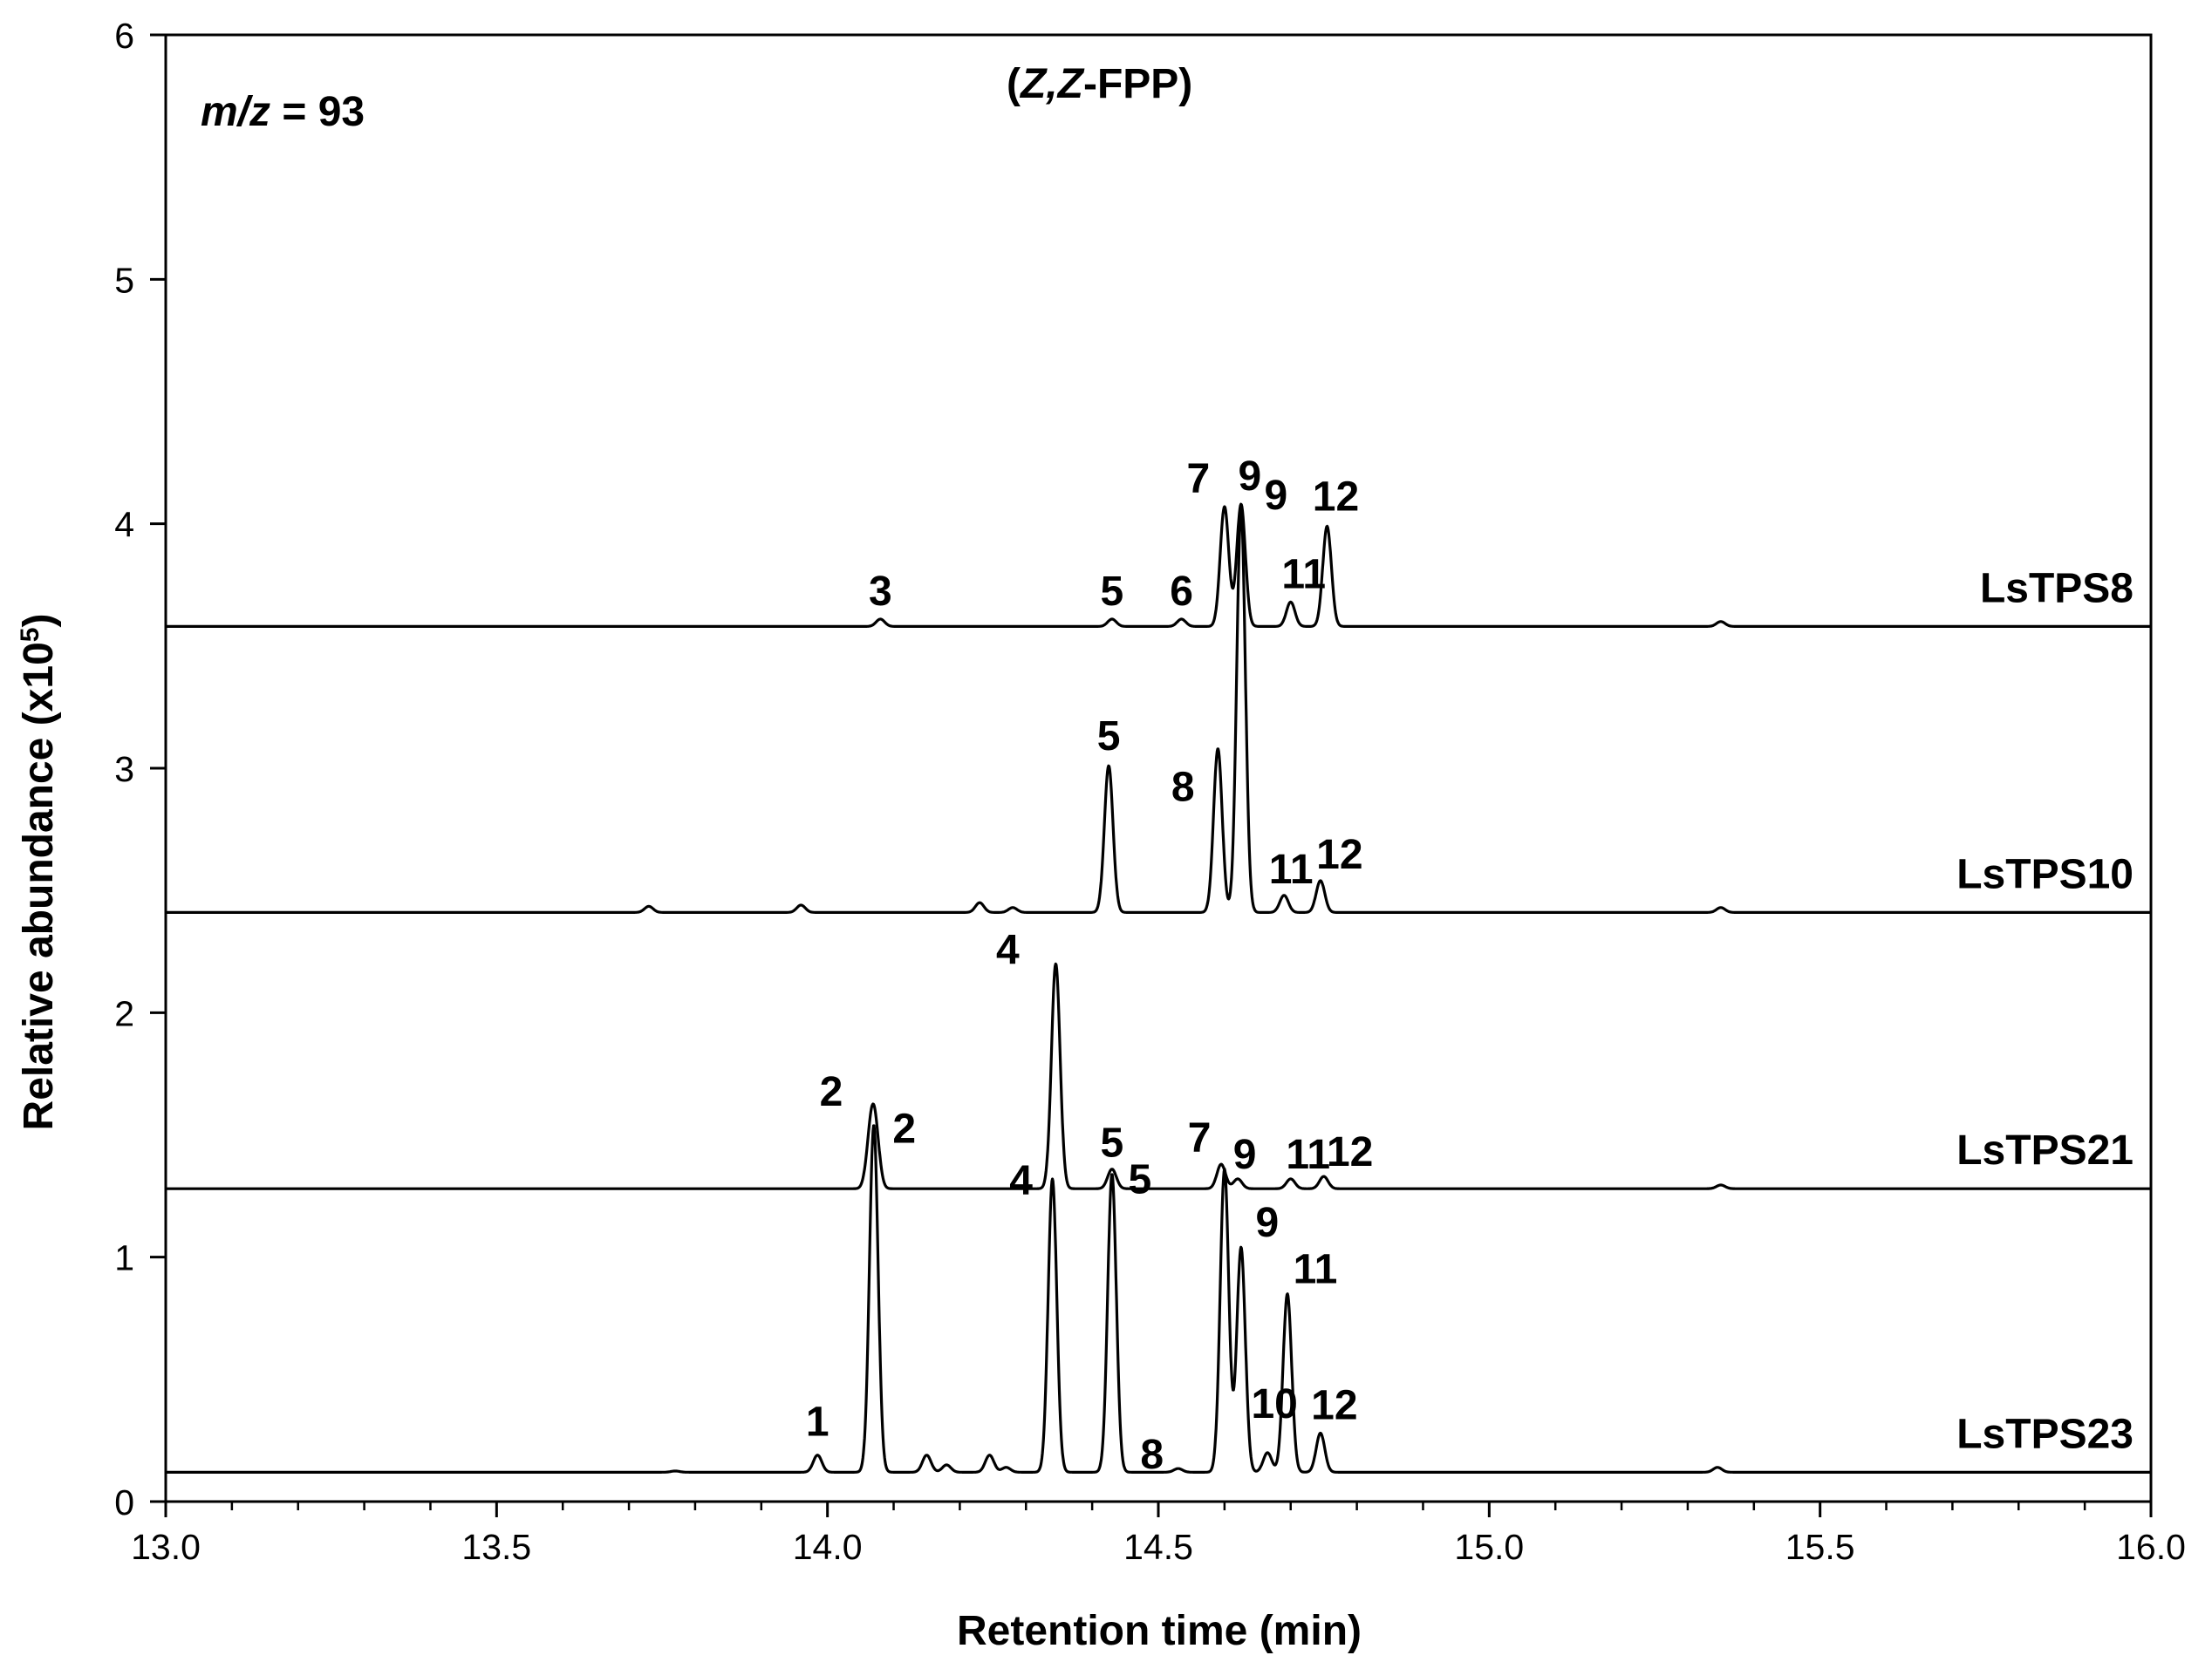 Image resolution: width=2212 pixels, height=1669 pixels. I want to click on x-tick-label: 14.0, so click(828, 1547).